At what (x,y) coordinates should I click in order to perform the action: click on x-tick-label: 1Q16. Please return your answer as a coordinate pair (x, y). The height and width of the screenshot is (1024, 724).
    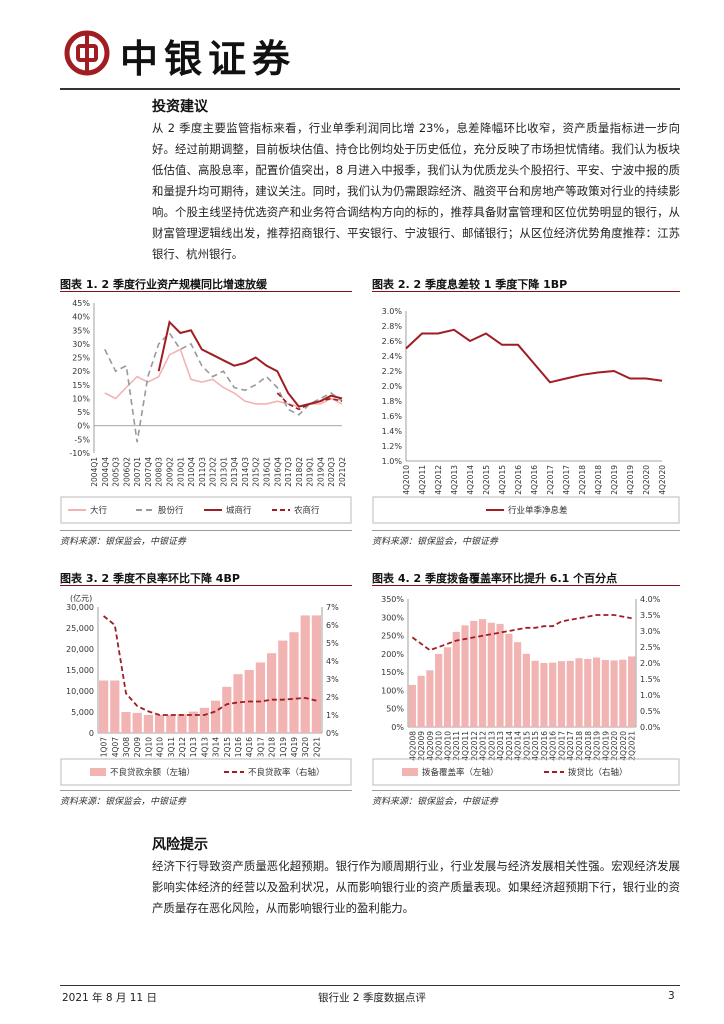
    Looking at the image, I should click on (238, 747).